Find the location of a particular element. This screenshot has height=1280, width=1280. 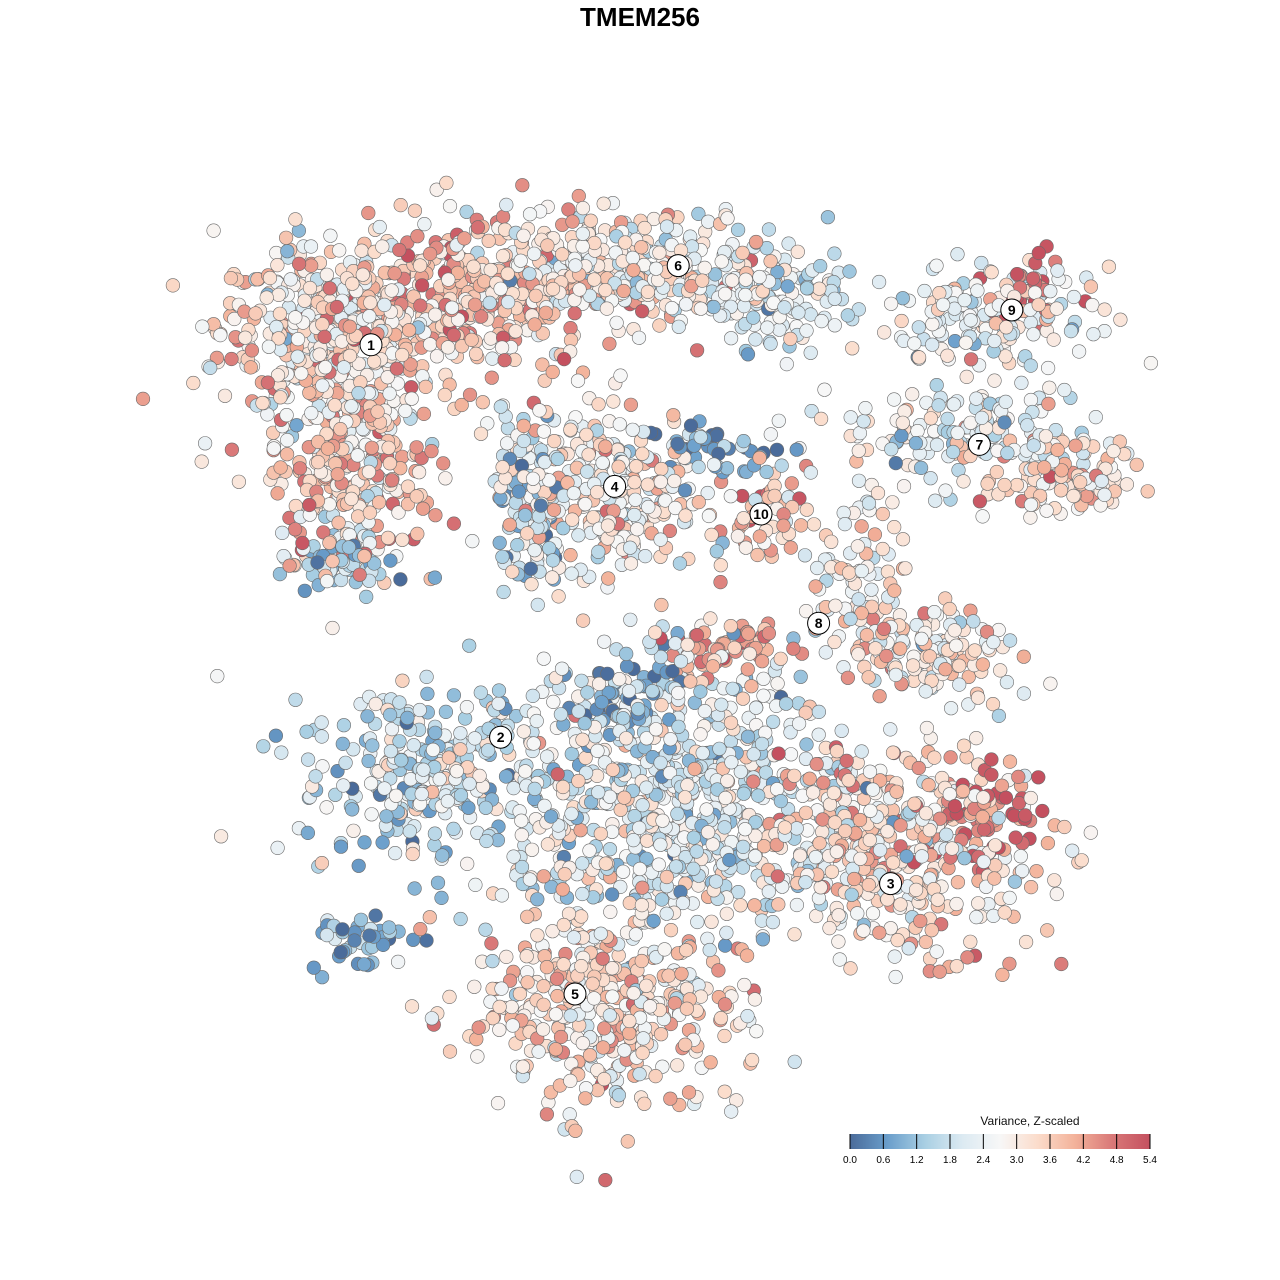

colorbar-tick-label: 1.8 is located at coordinates (950, 1160).